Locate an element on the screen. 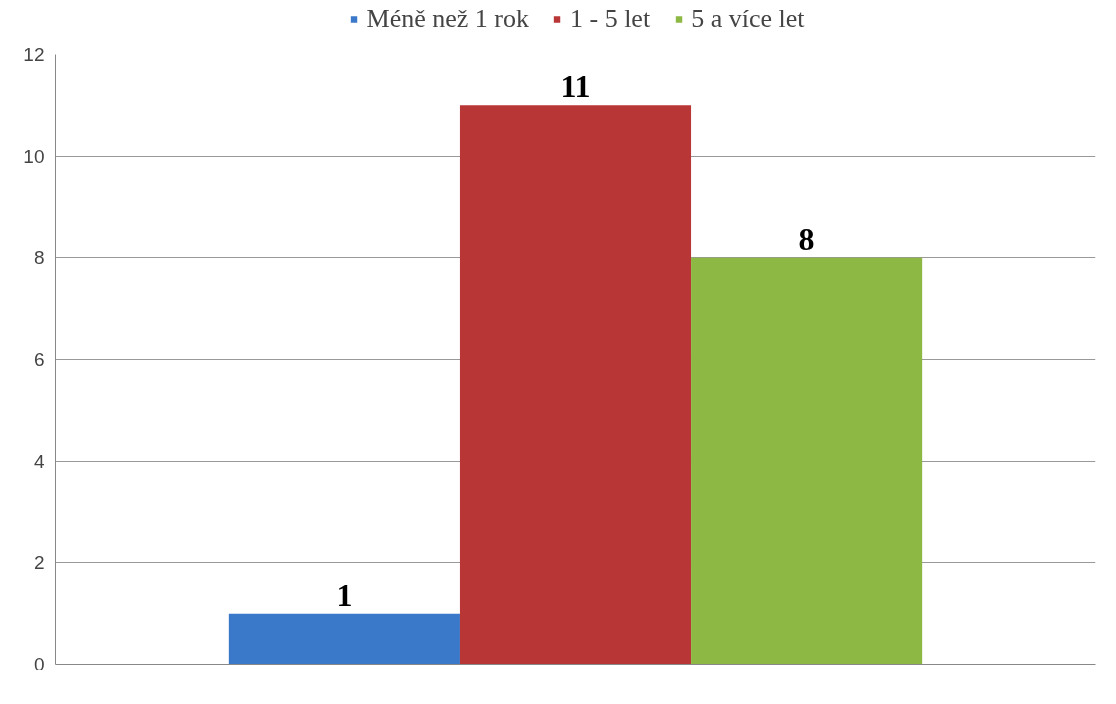 The height and width of the screenshot is (704, 1116). legend-label: 1 - 5 let is located at coordinates (610, 19).